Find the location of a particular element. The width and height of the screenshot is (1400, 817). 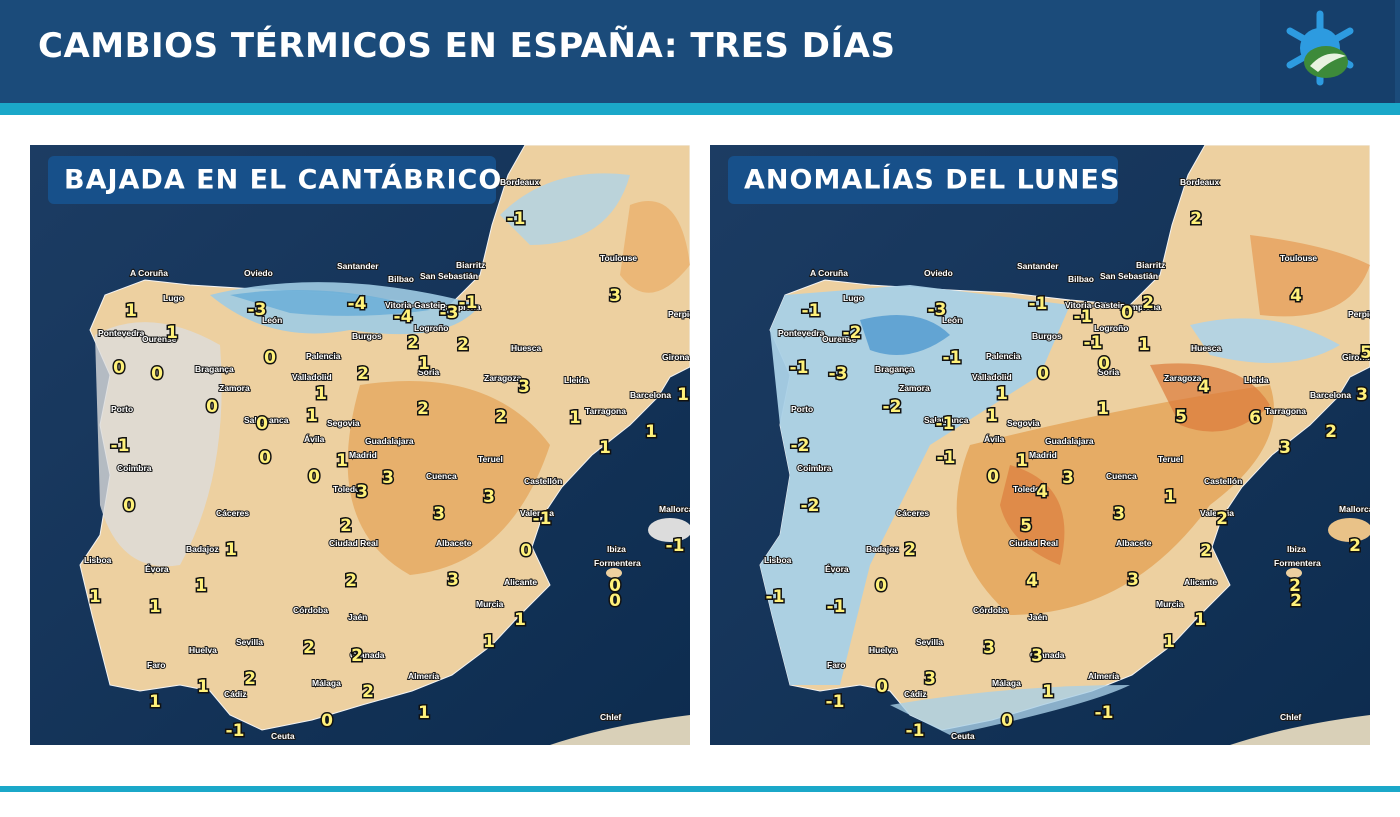

city-label: Guadalajara is located at coordinates (1069, 441).